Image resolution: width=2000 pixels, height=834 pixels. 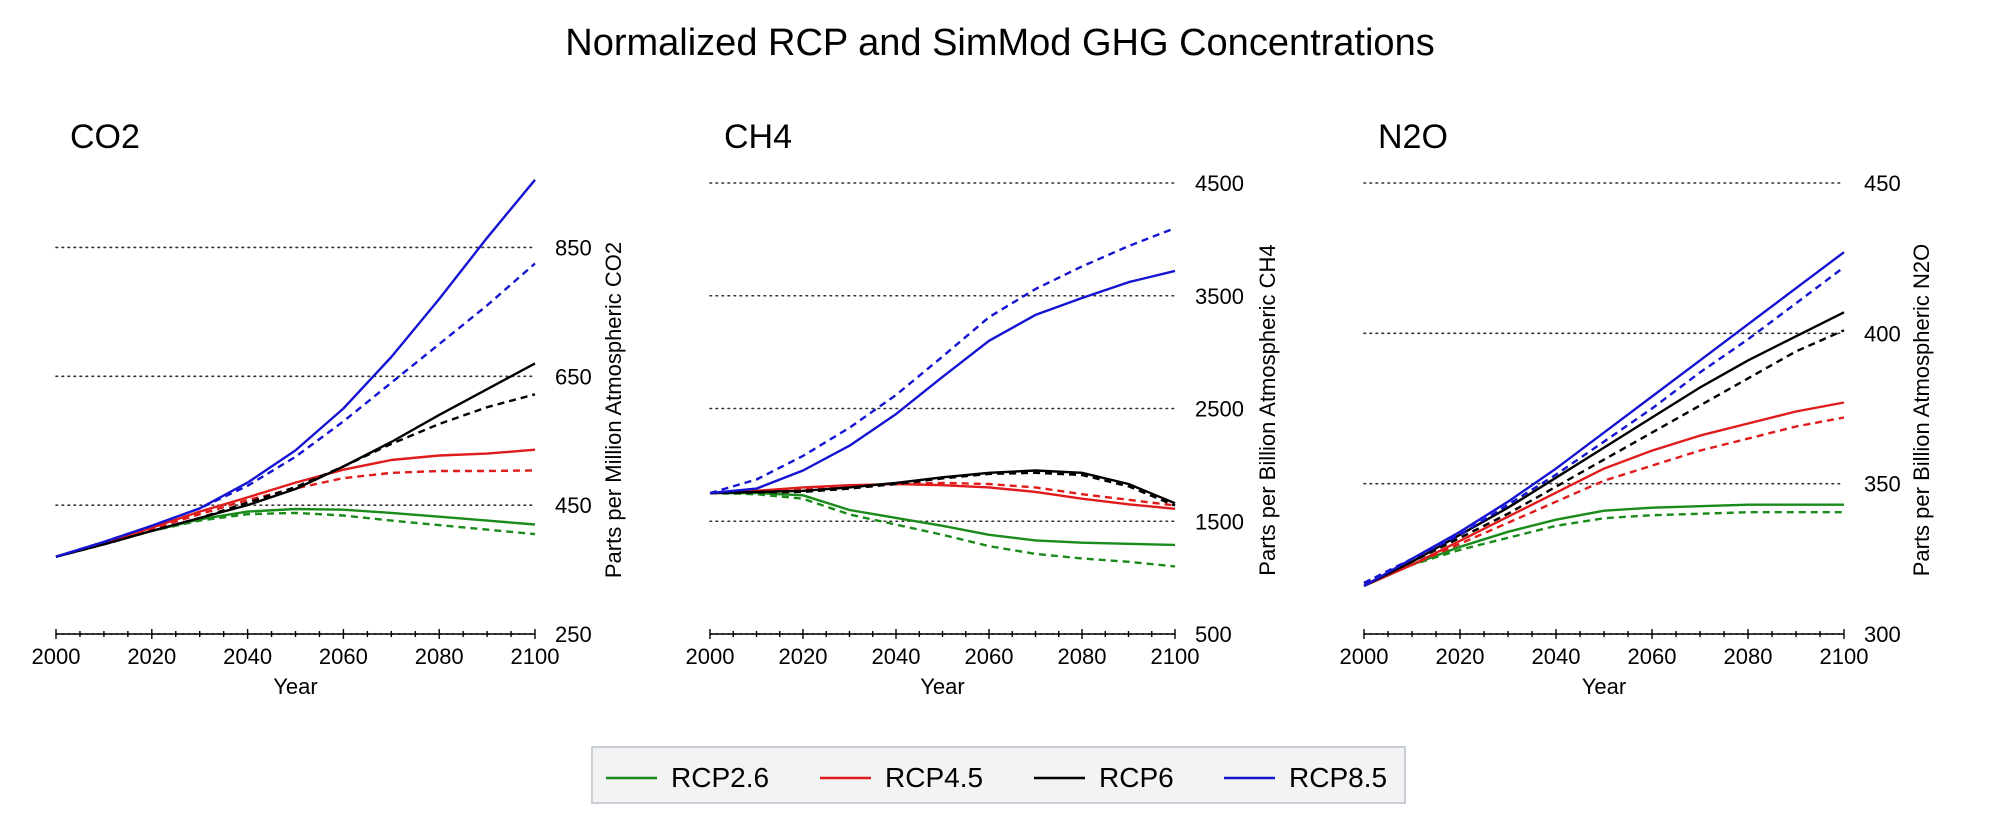 What do you see at coordinates (1219, 183) in the screenshot?
I see `y-tick-label: 4500` at bounding box center [1219, 183].